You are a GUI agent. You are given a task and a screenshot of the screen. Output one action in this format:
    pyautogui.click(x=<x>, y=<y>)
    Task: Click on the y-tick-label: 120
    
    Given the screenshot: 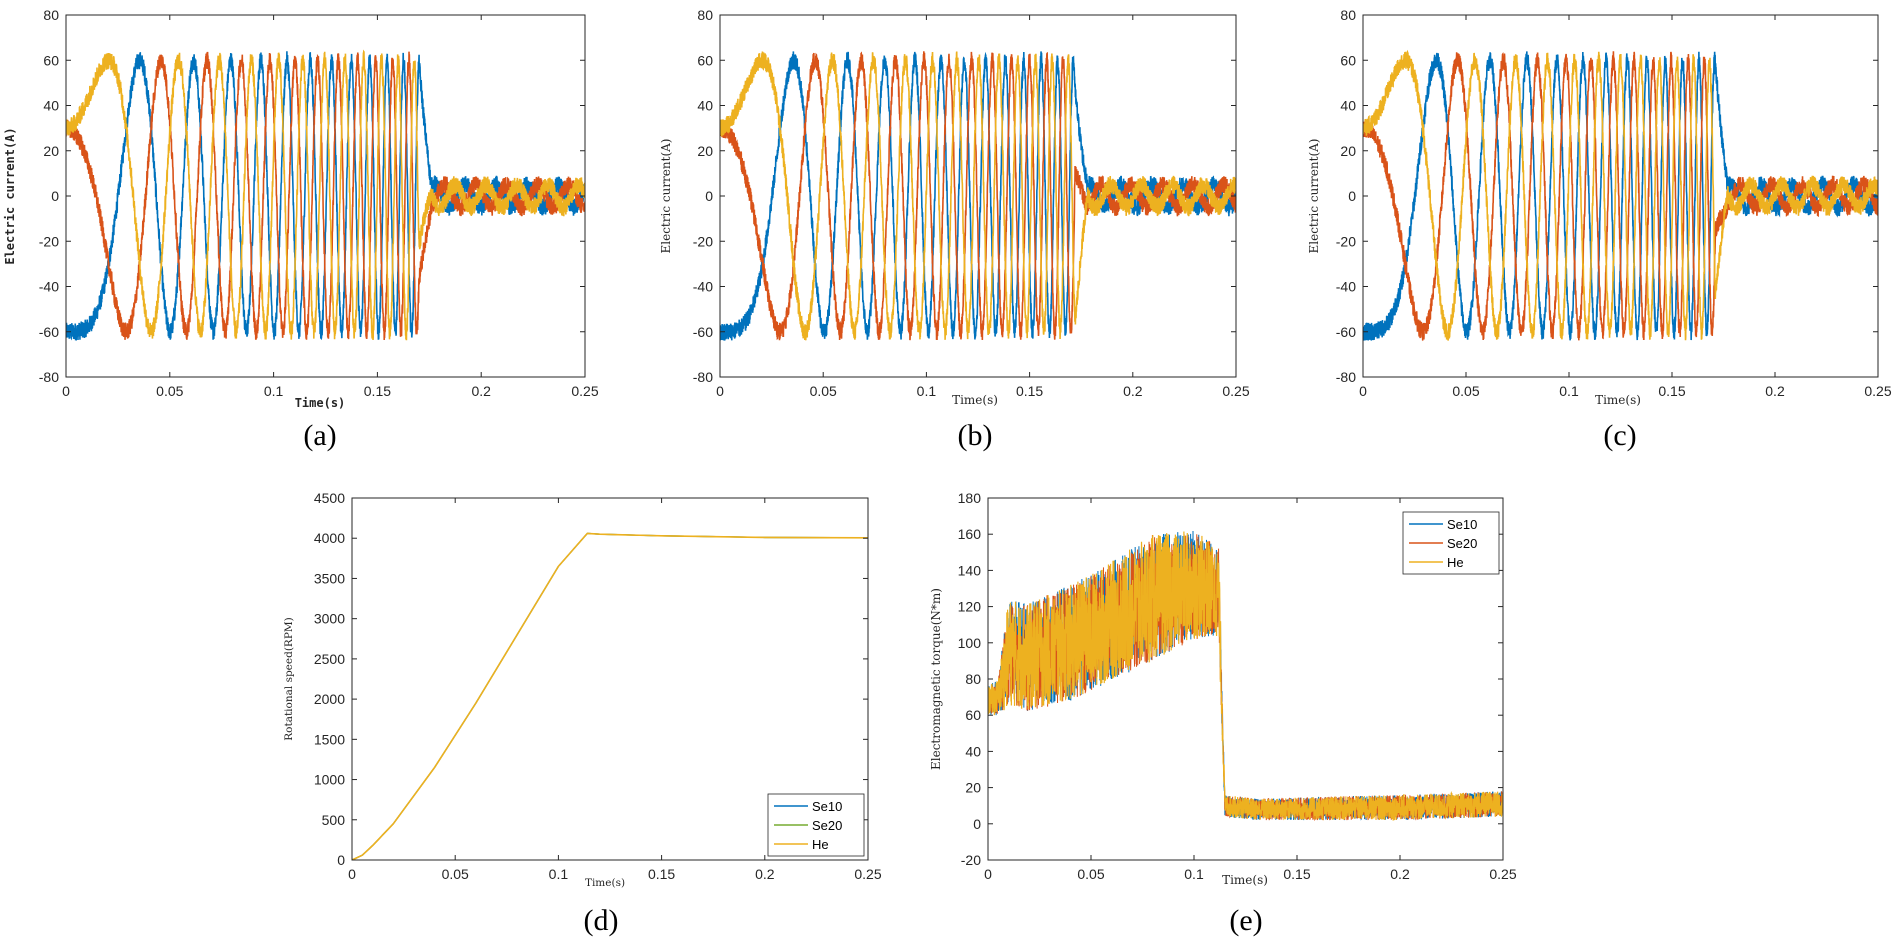 What is the action you would take?
    pyautogui.click(x=970, y=607)
    